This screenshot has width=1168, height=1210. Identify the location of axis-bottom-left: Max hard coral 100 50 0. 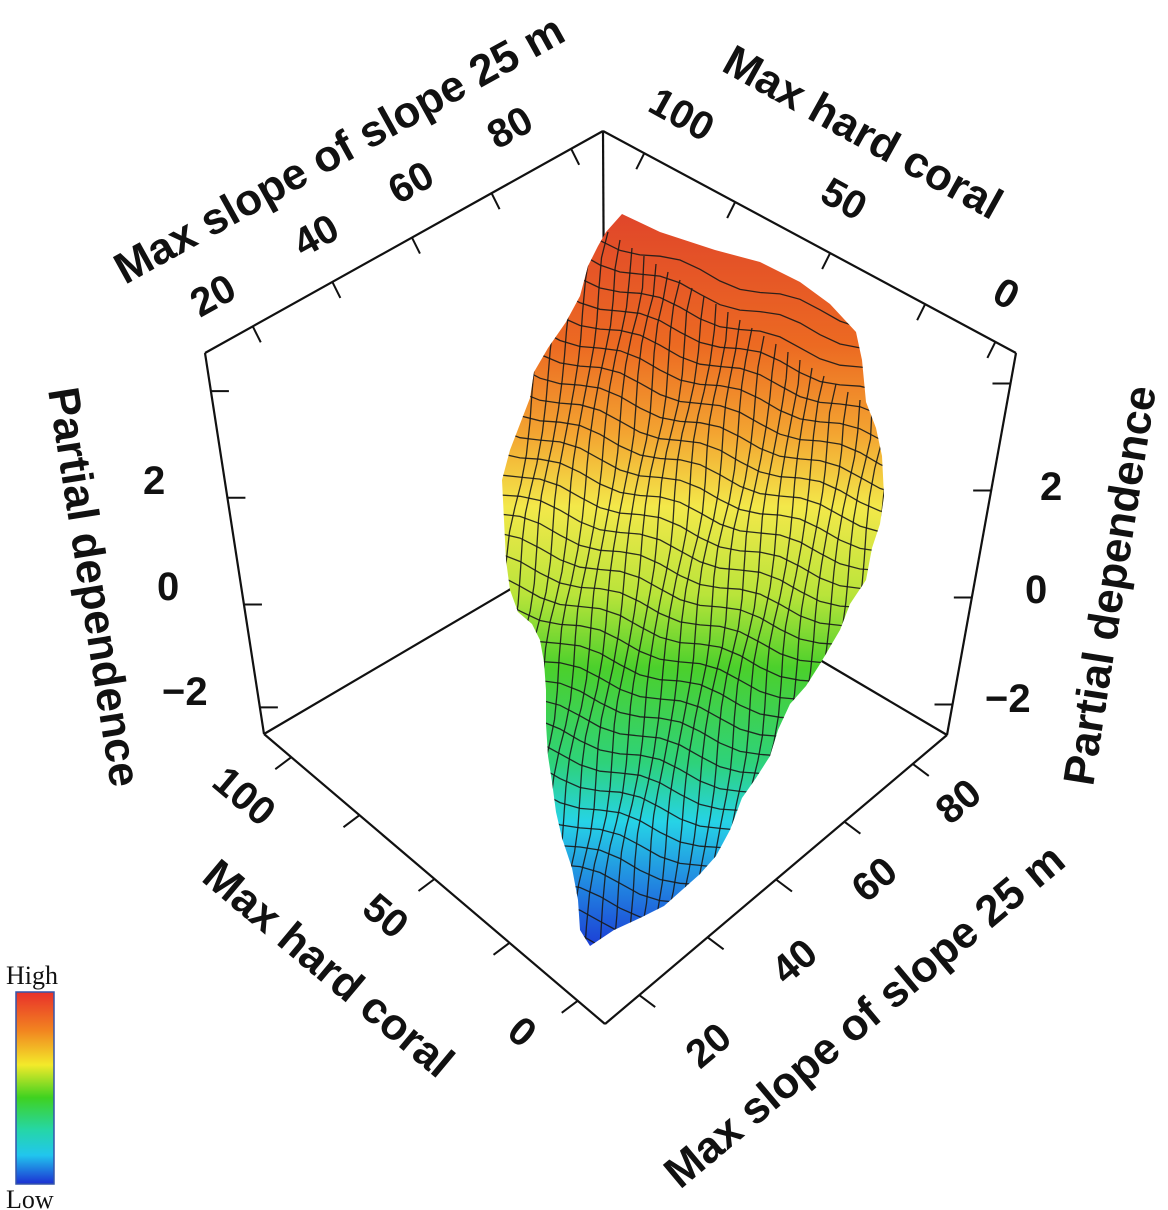
(369, 922).